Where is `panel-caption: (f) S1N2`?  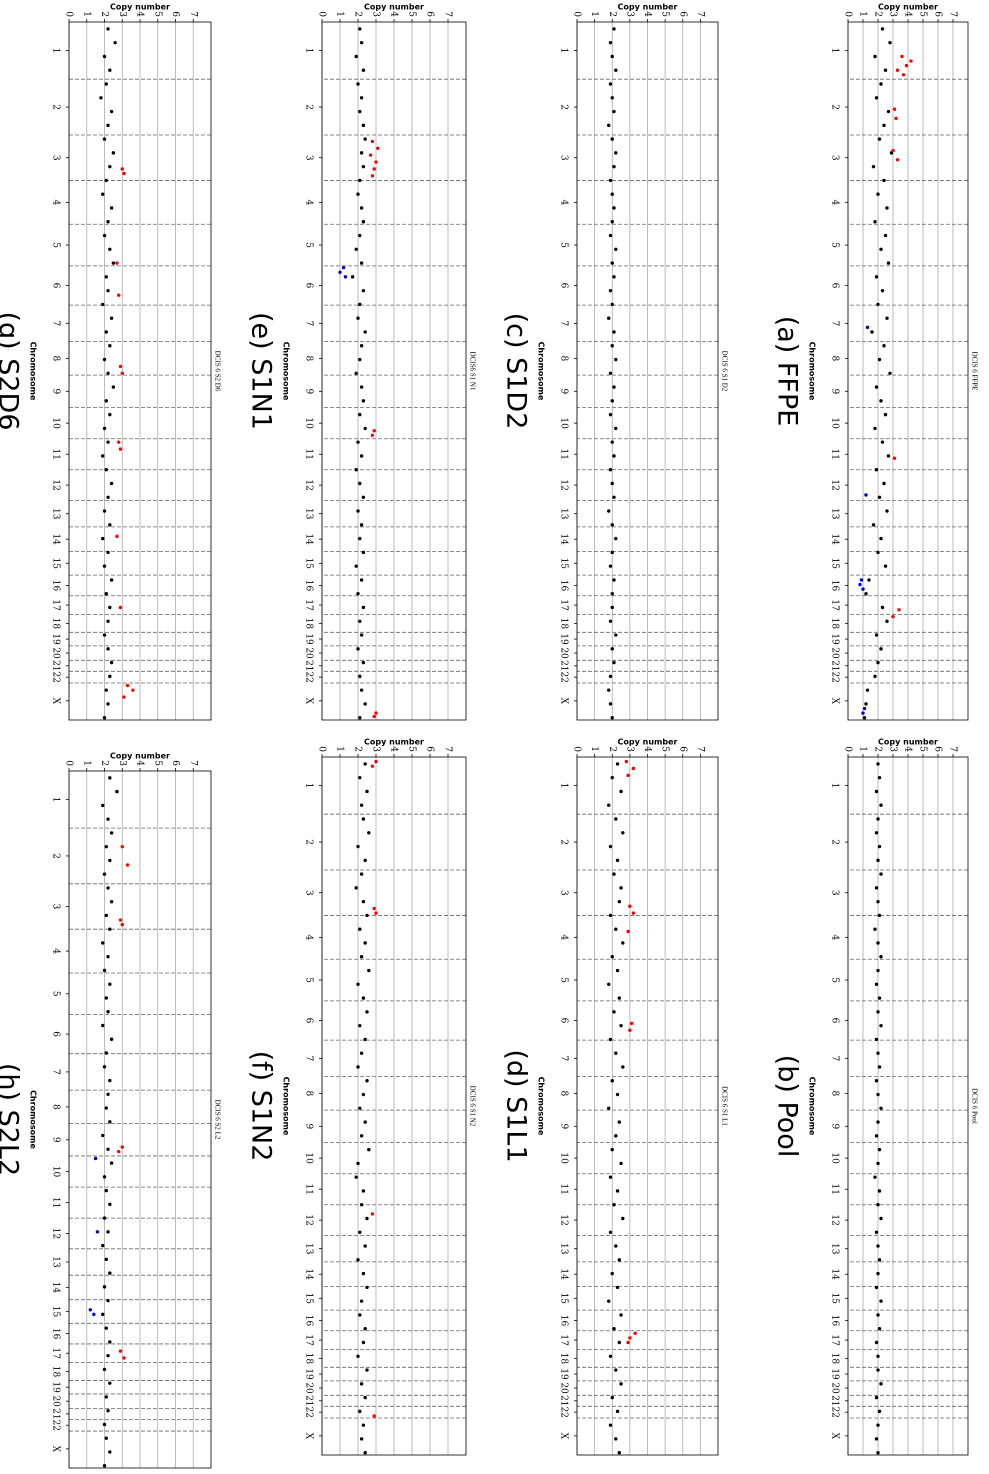 panel-caption: (f) S1N2 is located at coordinates (261, 1106).